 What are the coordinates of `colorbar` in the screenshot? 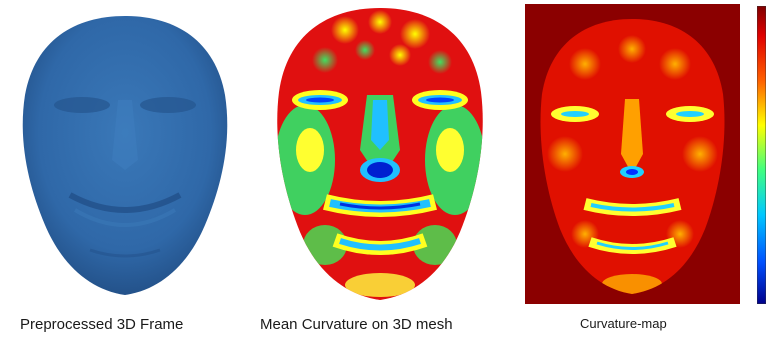 It's located at (761, 155).